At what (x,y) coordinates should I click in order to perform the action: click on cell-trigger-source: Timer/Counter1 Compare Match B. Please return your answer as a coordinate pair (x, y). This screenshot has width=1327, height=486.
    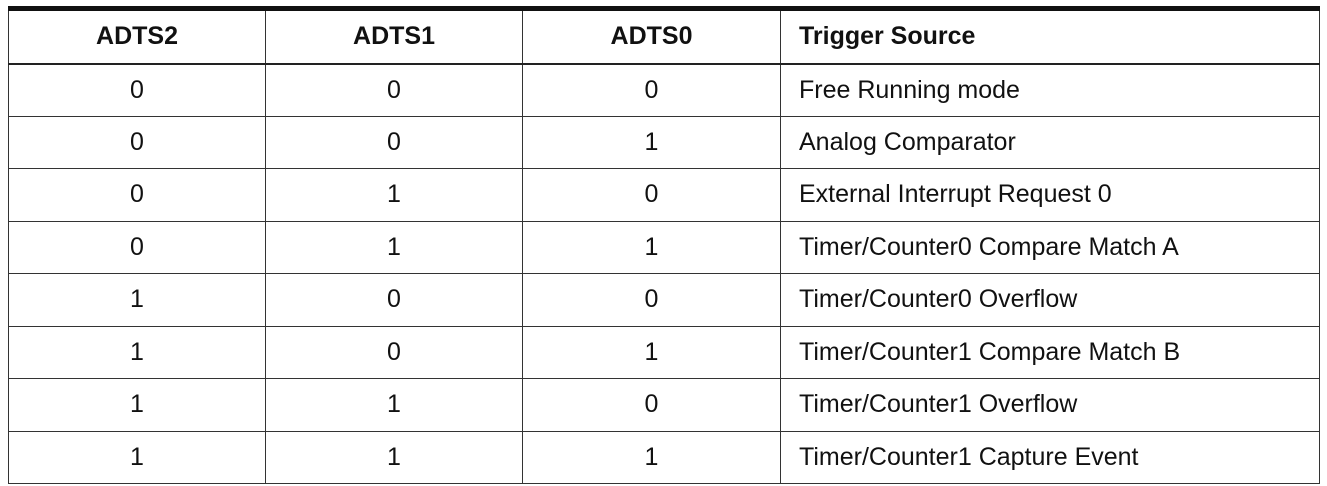
    Looking at the image, I should click on (1050, 352).